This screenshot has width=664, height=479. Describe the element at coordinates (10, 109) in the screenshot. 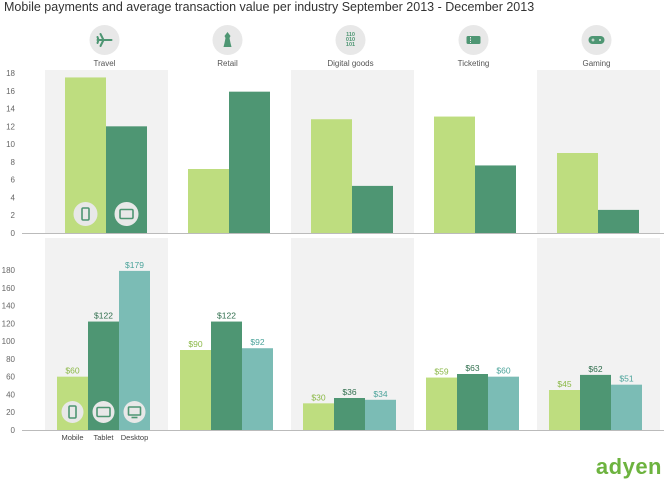

I see `top-y-tick-label: 14` at that location.